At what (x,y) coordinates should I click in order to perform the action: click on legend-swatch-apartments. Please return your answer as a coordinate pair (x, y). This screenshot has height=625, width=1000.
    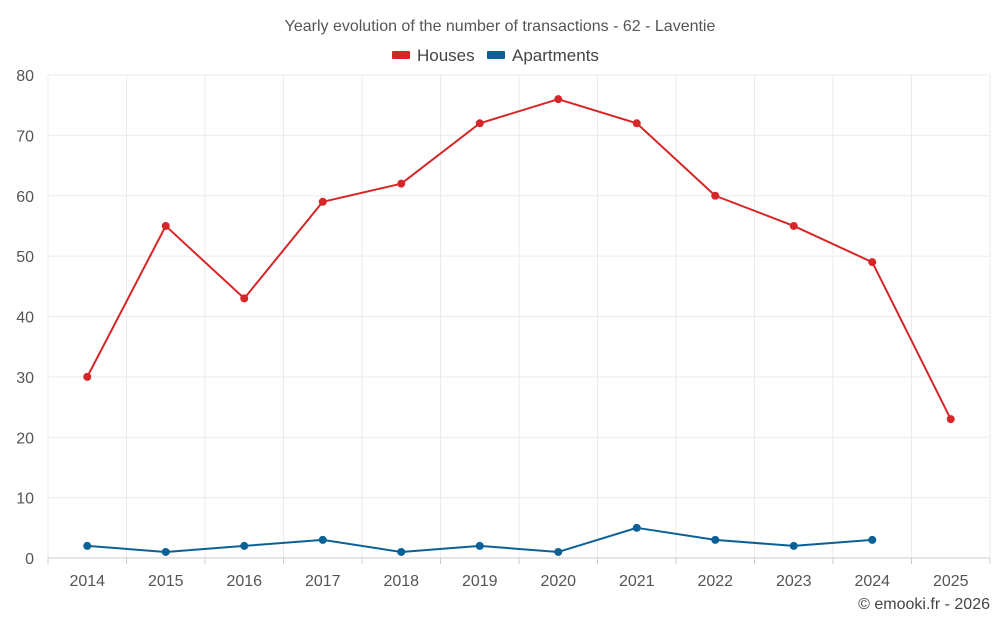
    Looking at the image, I should click on (496, 55).